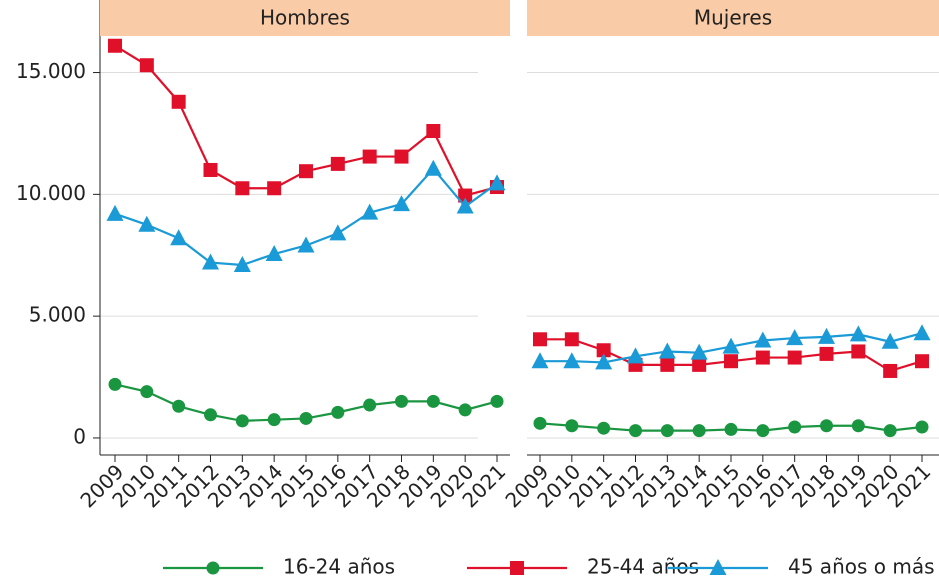 The height and width of the screenshot is (587, 939). I want to click on y-tick-label: 10.000, so click(51, 193).